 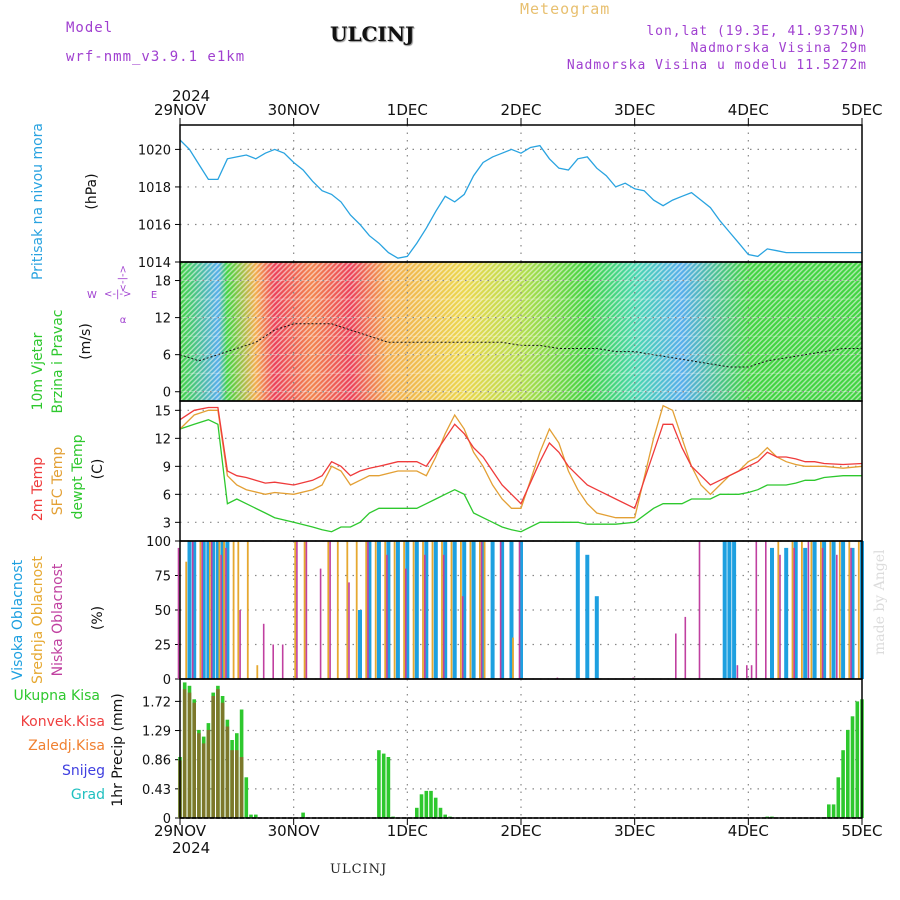 What do you see at coordinates (38, 201) in the screenshot?
I see `pressure-title: Pritisak na nivou mora` at bounding box center [38, 201].